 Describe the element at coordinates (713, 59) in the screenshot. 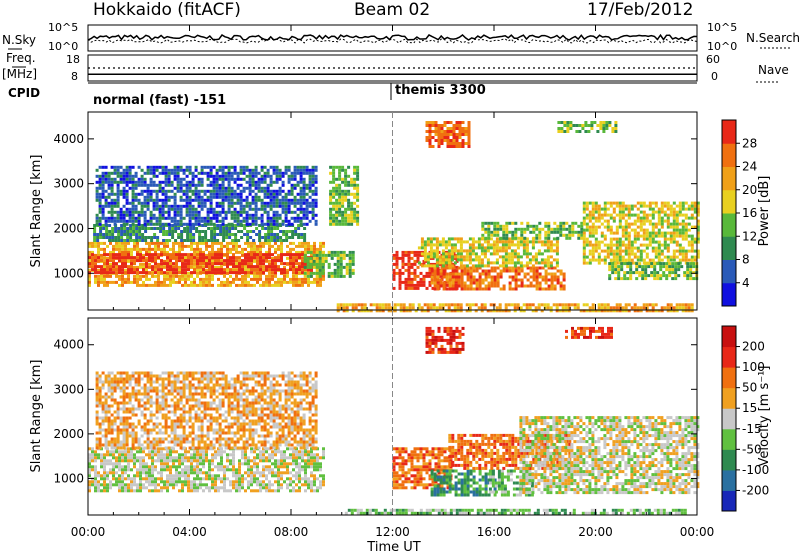

I see `nave-right-tick-top: 60` at that location.